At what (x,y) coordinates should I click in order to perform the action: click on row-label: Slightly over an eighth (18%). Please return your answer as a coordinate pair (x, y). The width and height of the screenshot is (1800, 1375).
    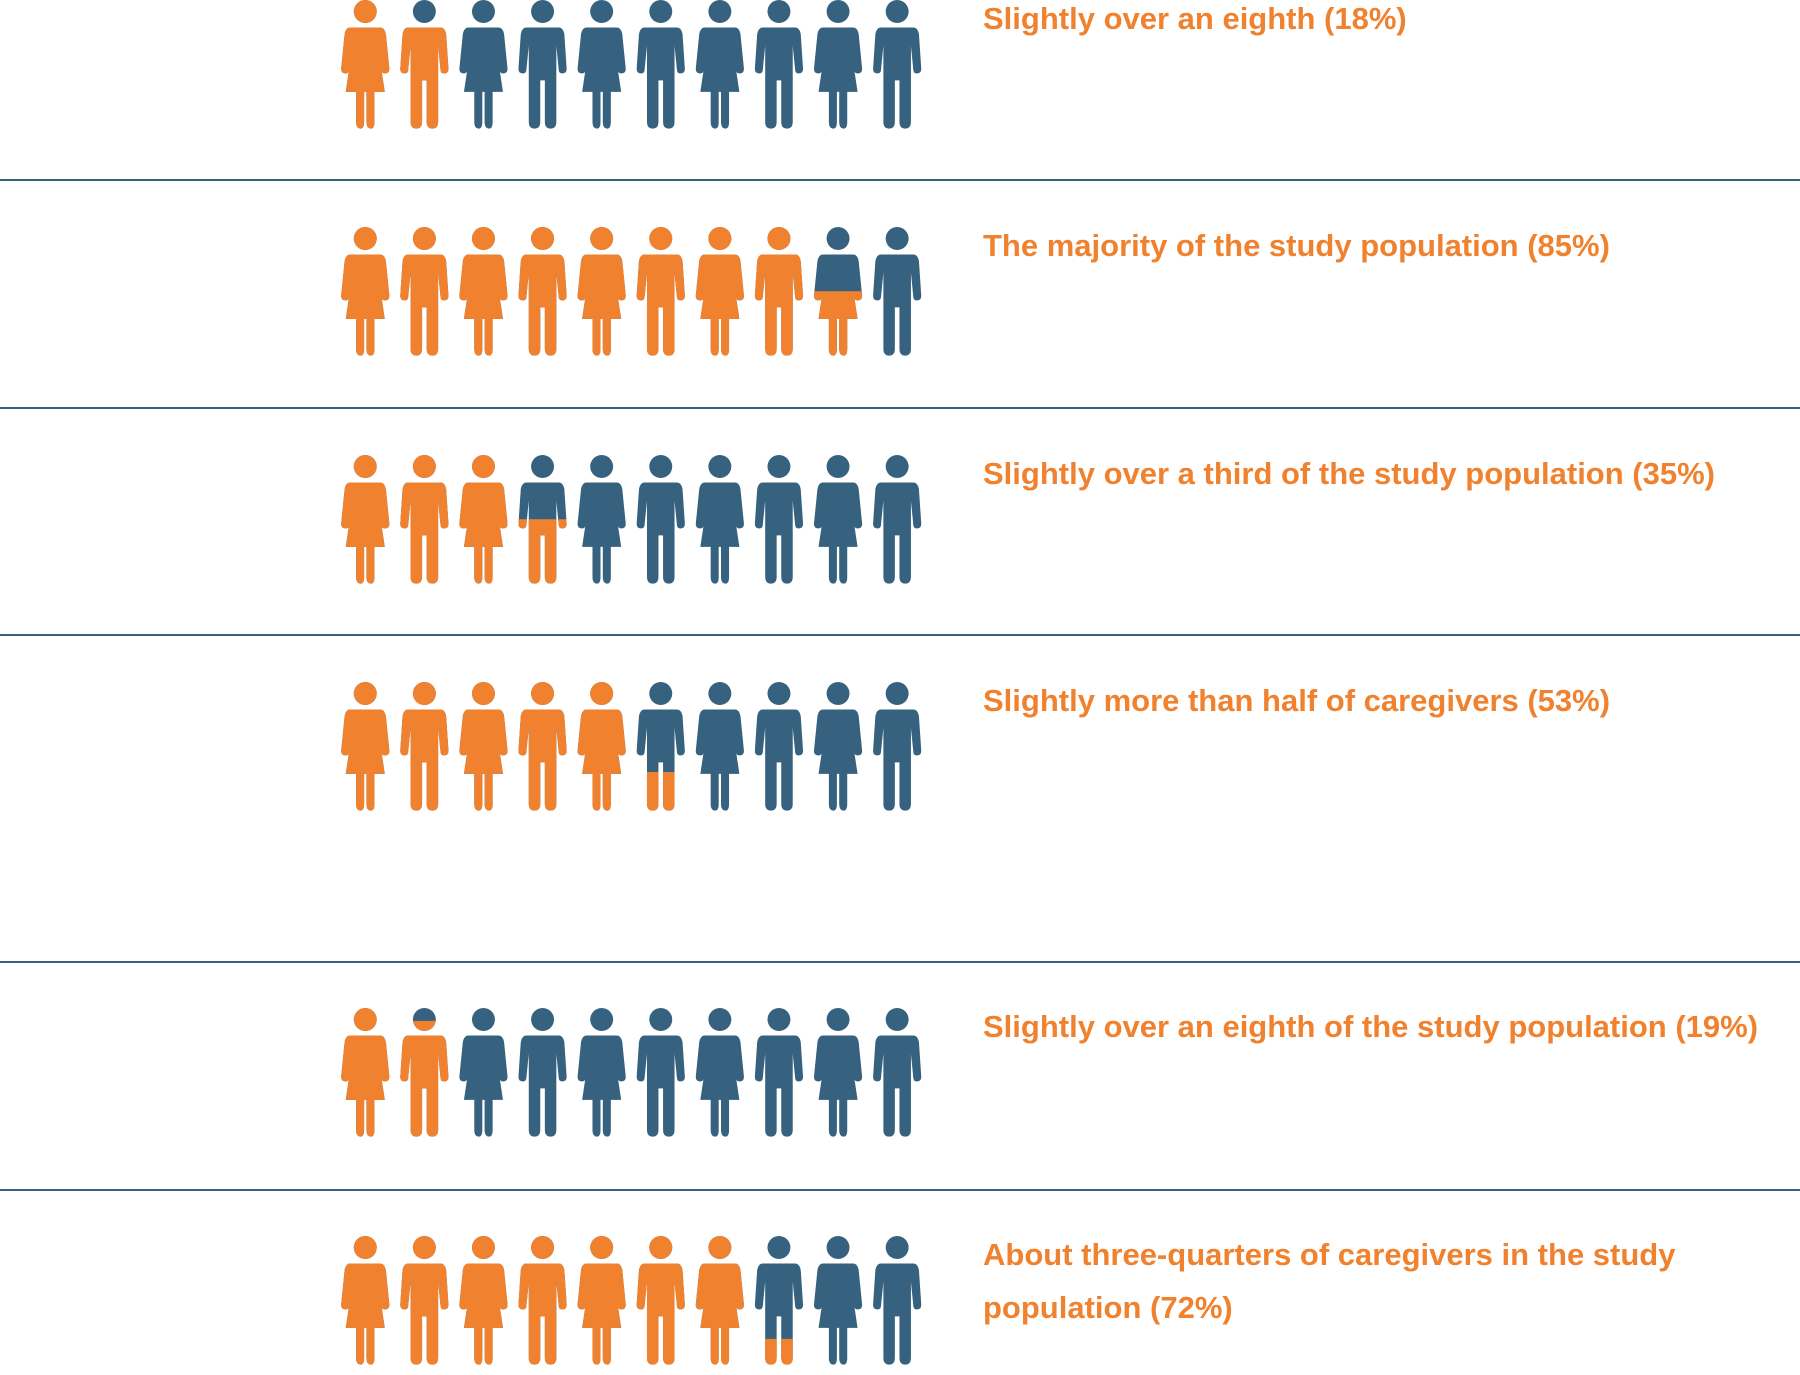
    Looking at the image, I should click on (1195, 18).